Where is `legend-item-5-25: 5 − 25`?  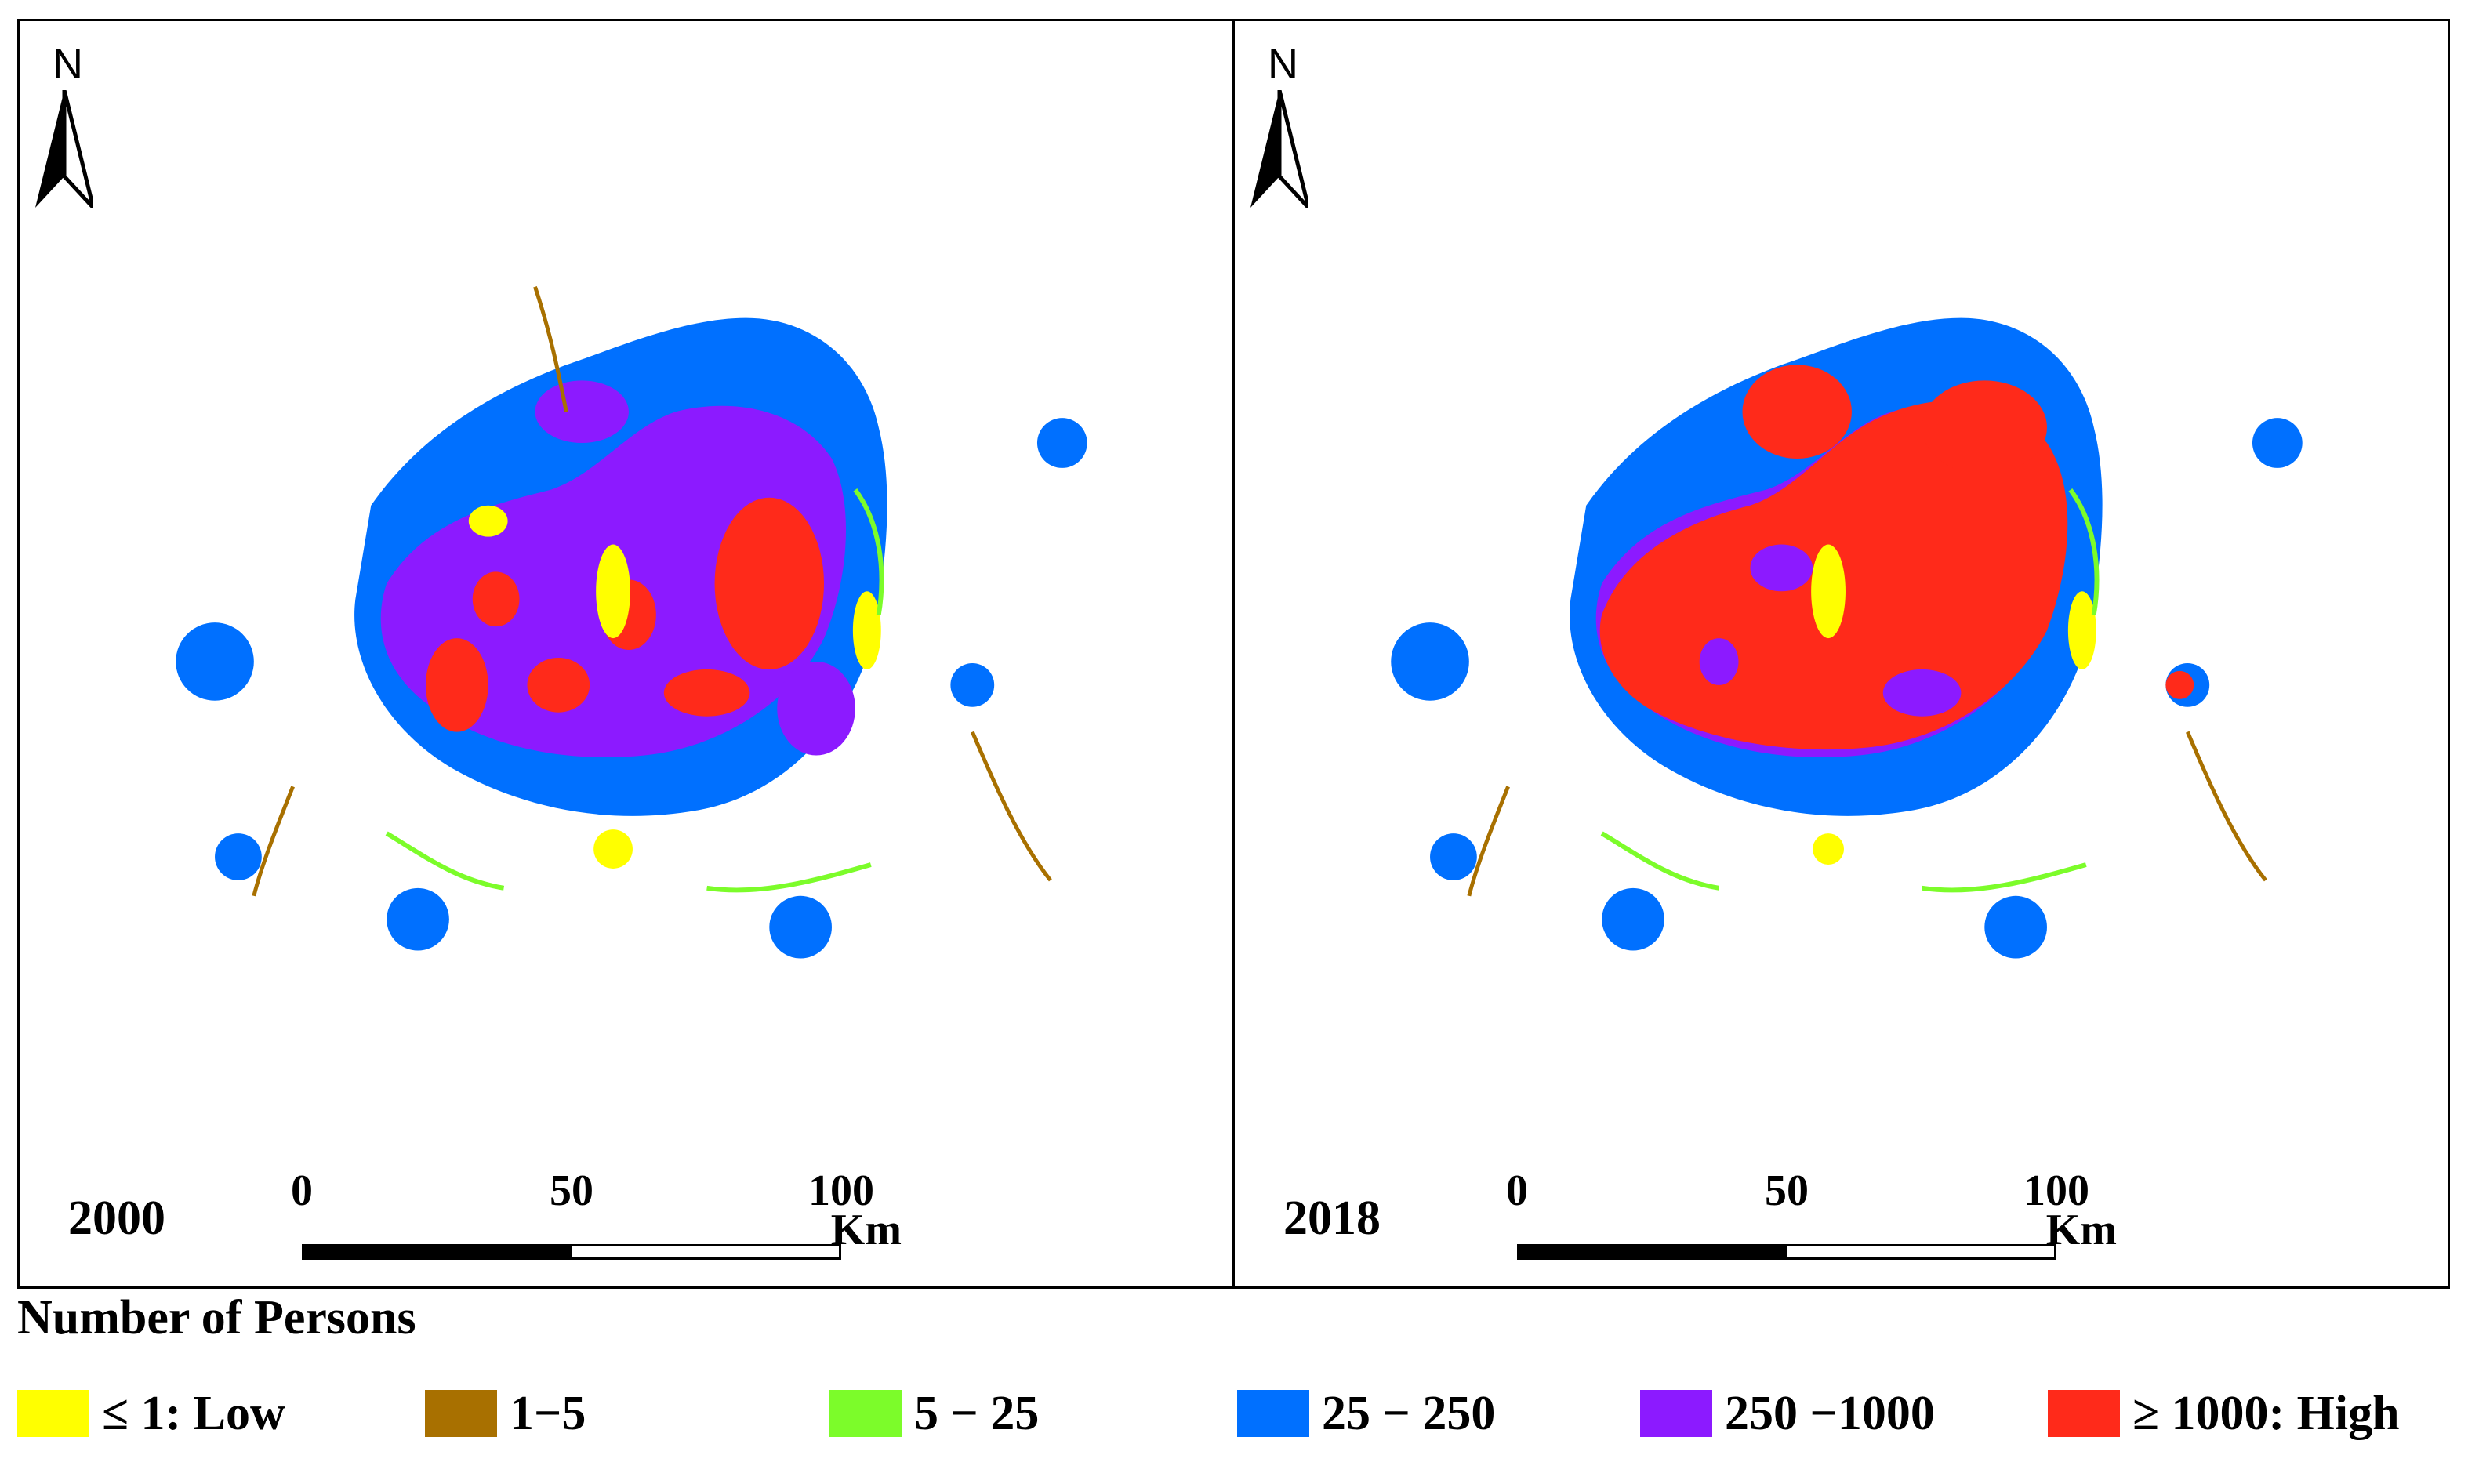 legend-item-5-25: 5 − 25 is located at coordinates (934, 1413).